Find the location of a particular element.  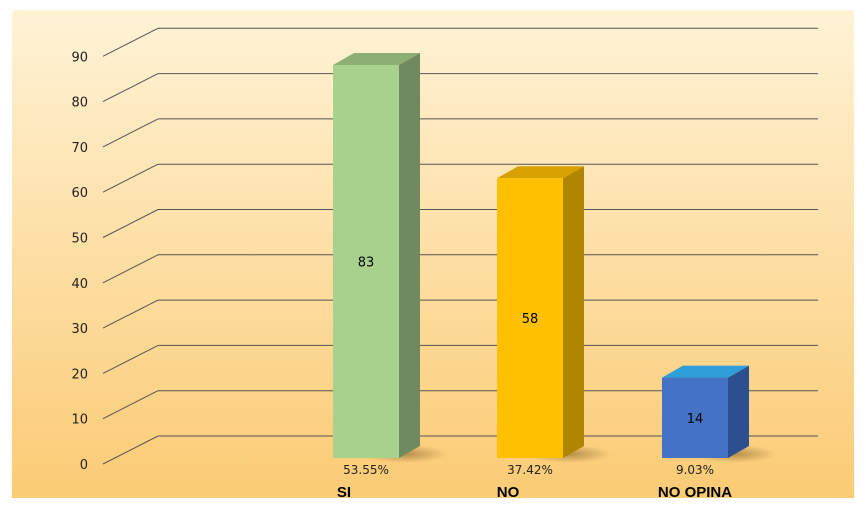

bar-no-opina is located at coordinates (695, 417).